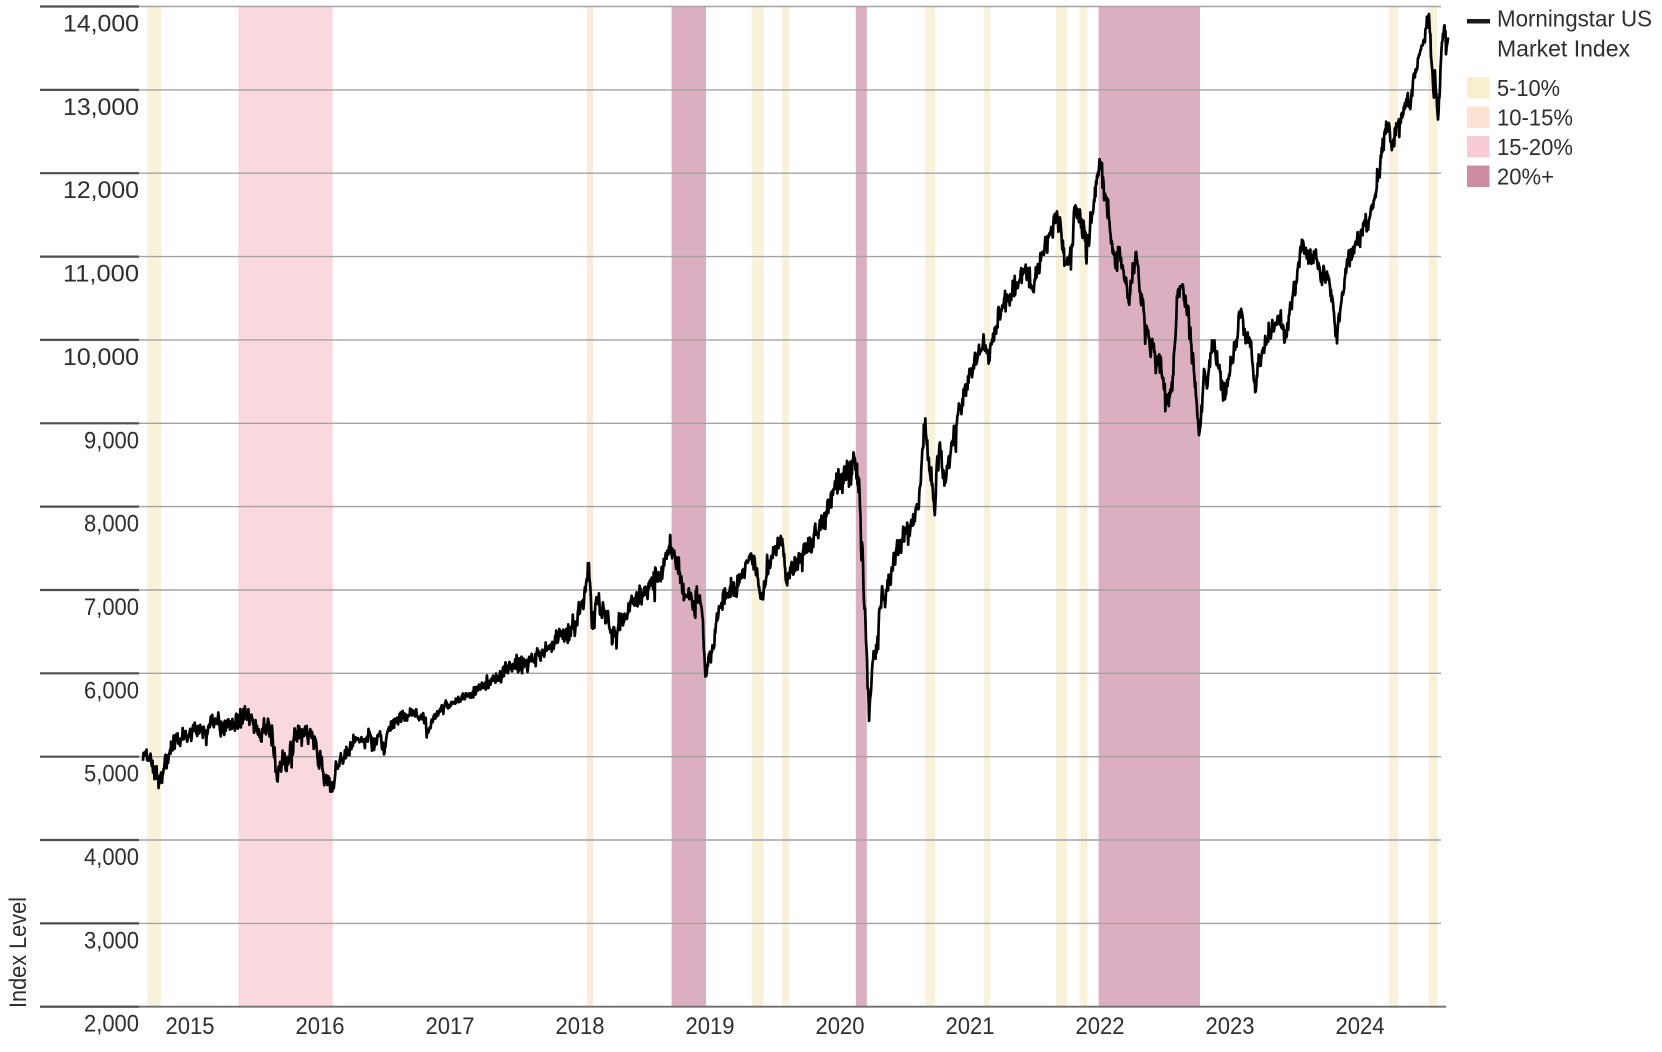  I want to click on svg-text: 2024, so click(1360, 1026).